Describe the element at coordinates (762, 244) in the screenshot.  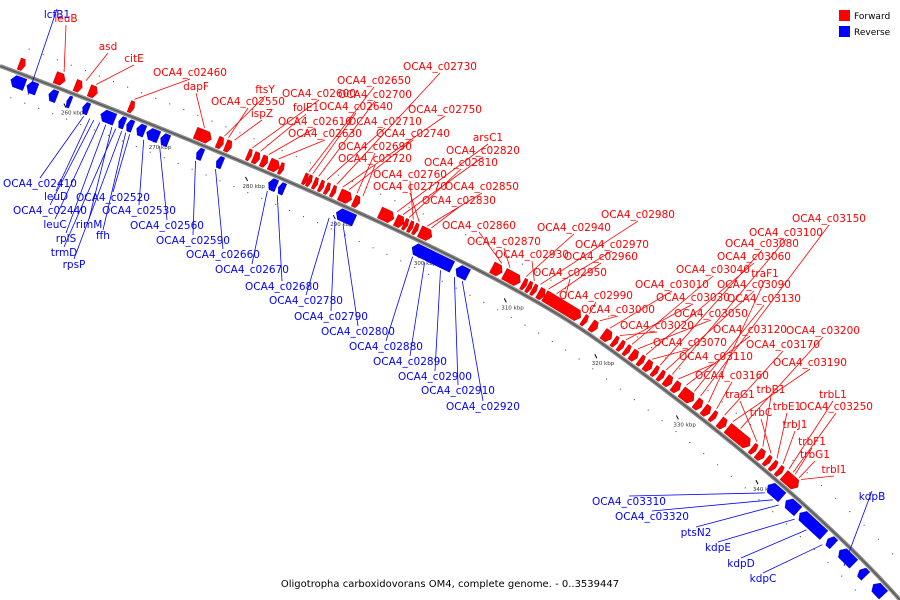
I see `forward-gene-label: OCA4_c03080` at that location.